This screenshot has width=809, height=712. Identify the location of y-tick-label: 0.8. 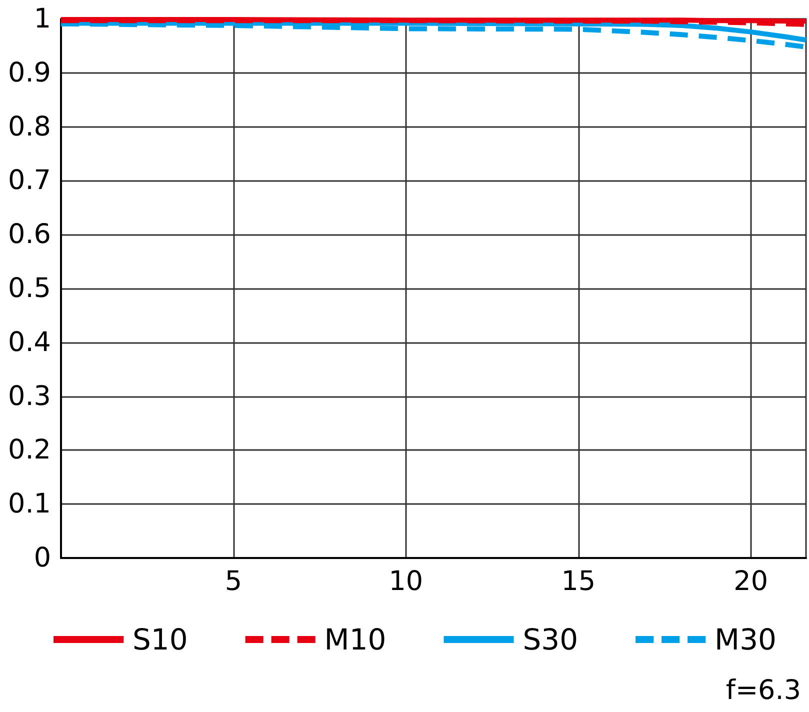
(29, 126).